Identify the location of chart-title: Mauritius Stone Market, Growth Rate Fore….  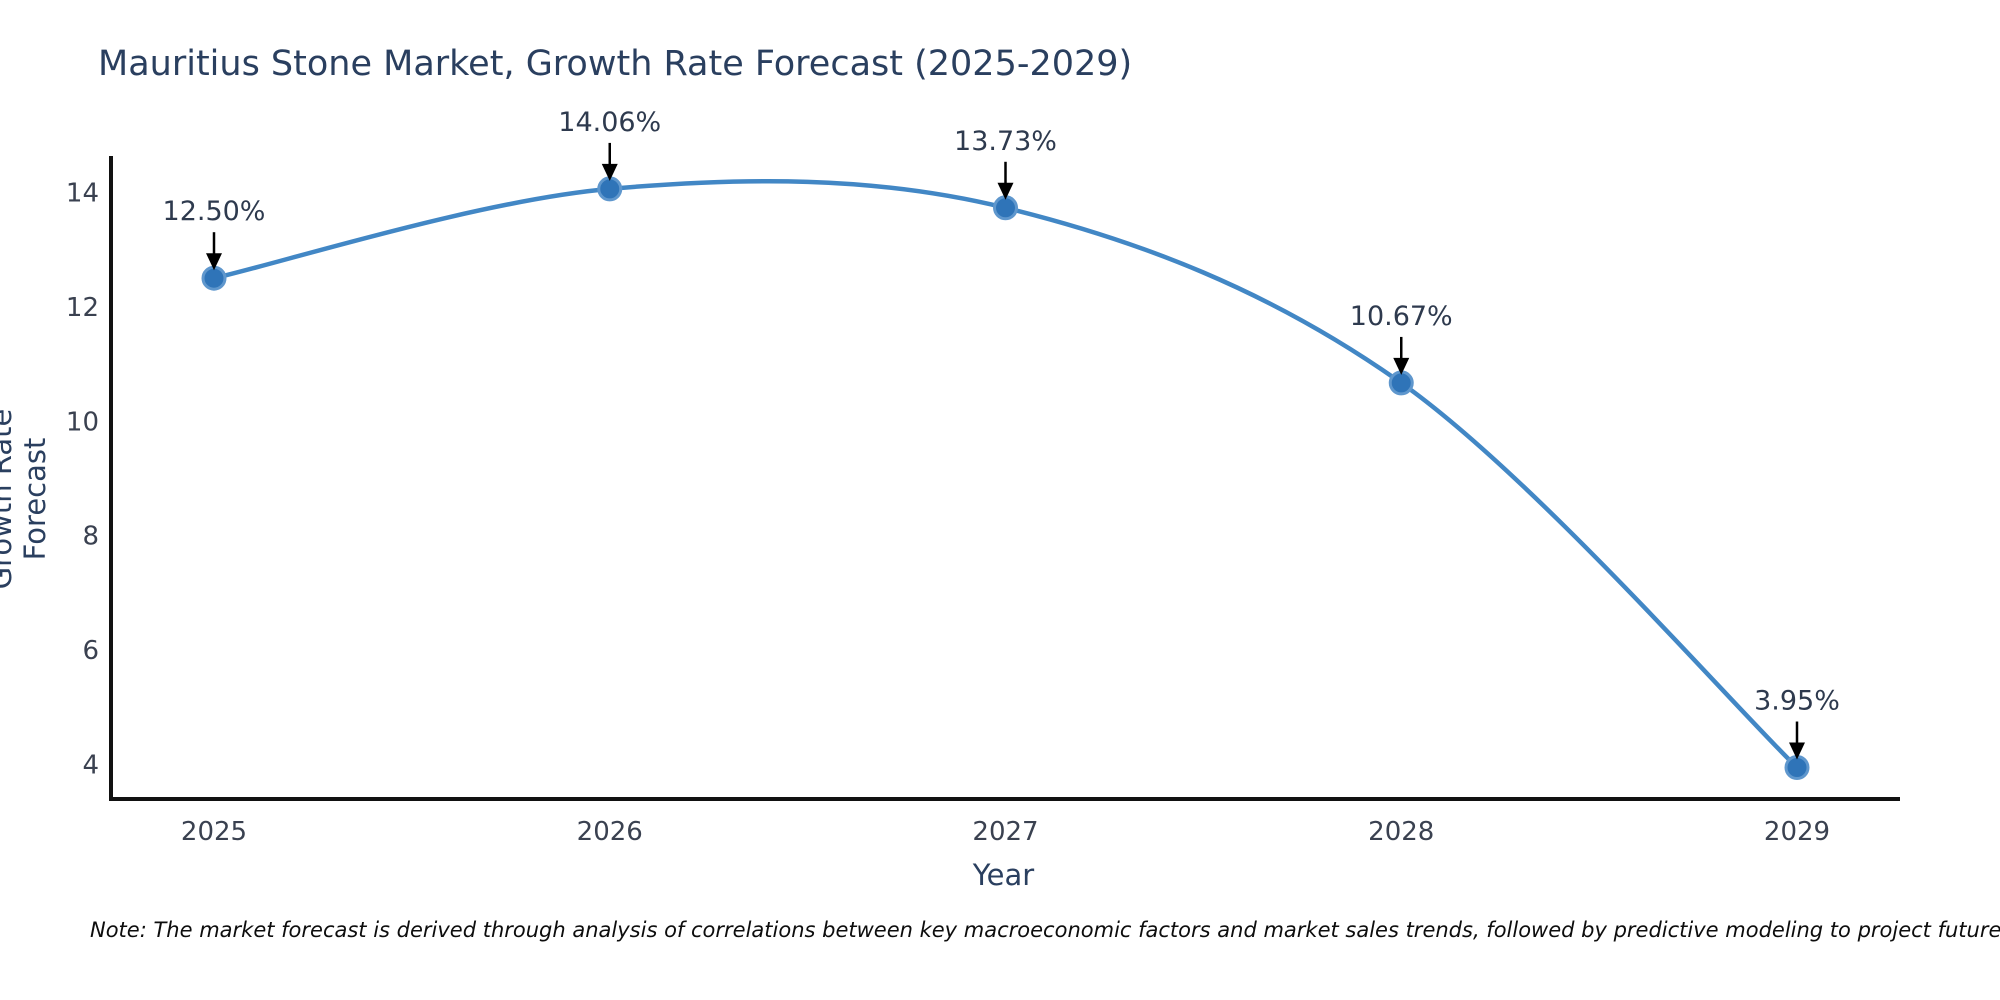
(615, 64).